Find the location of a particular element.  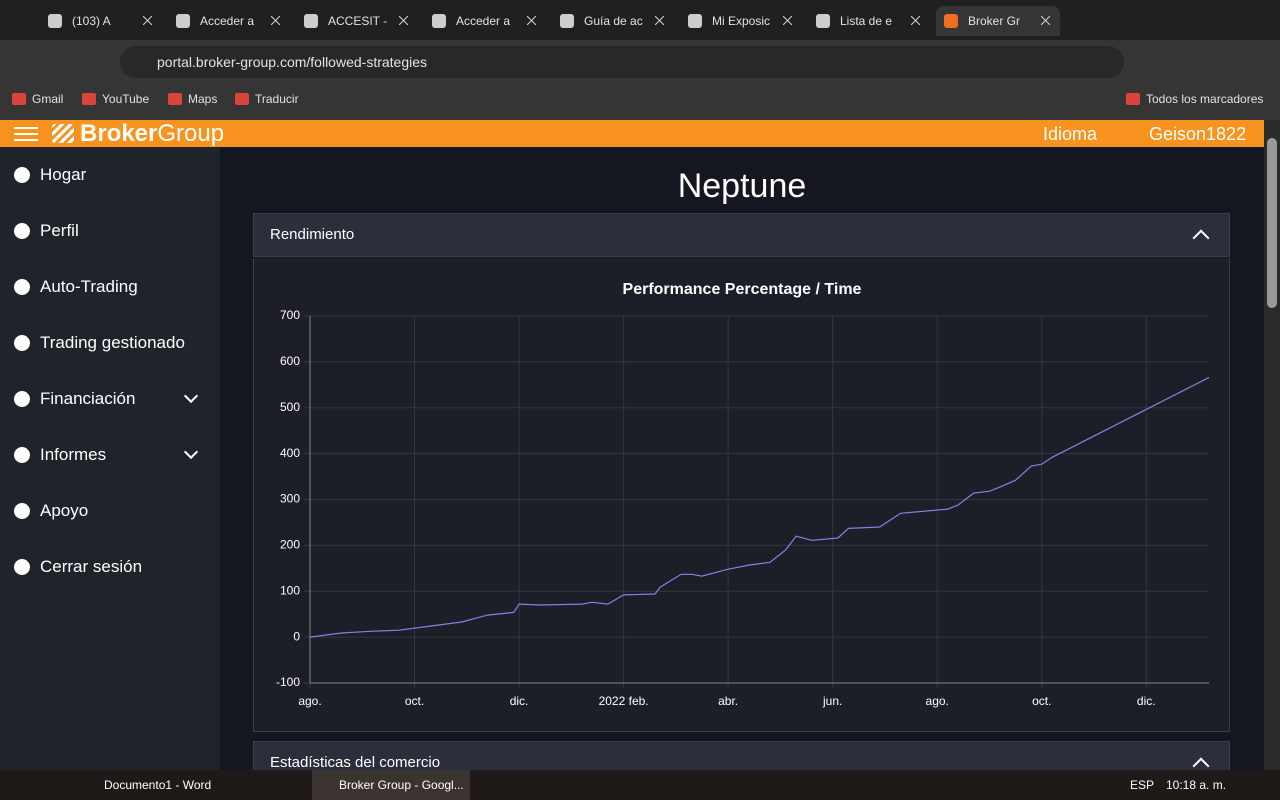

panel-header: Rendimiento is located at coordinates (741, 235).